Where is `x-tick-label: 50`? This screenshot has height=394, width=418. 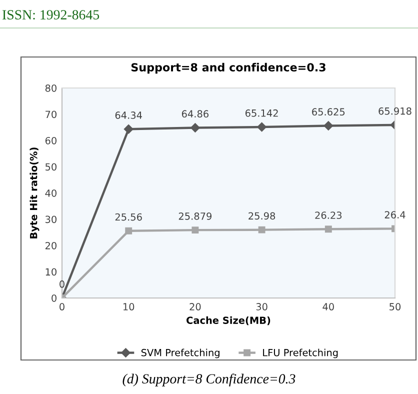
x-tick-label: 50 is located at coordinates (395, 306).